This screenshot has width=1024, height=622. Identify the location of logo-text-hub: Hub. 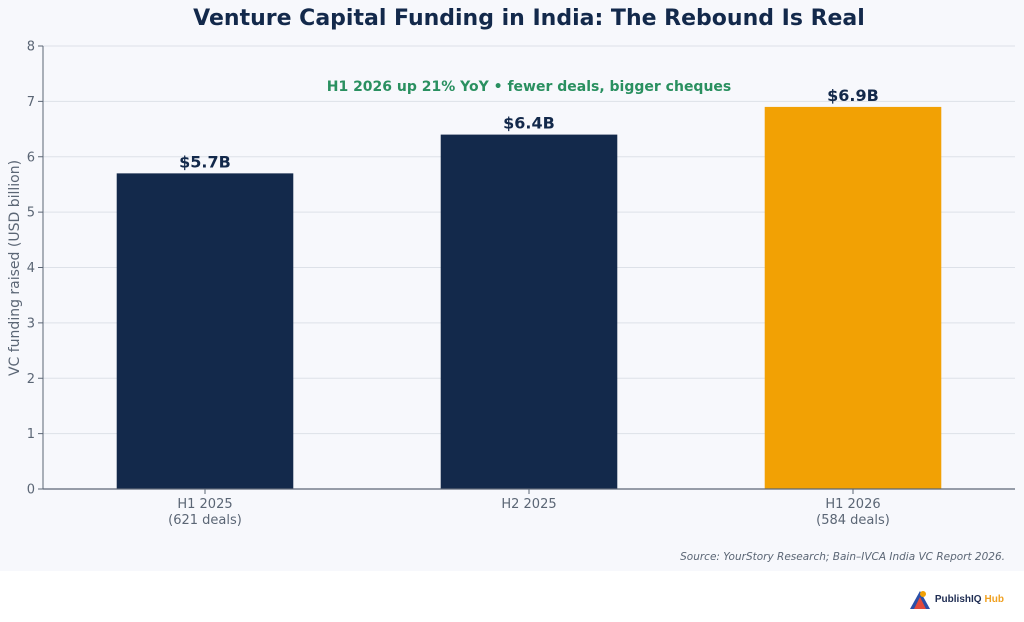
(994, 599).